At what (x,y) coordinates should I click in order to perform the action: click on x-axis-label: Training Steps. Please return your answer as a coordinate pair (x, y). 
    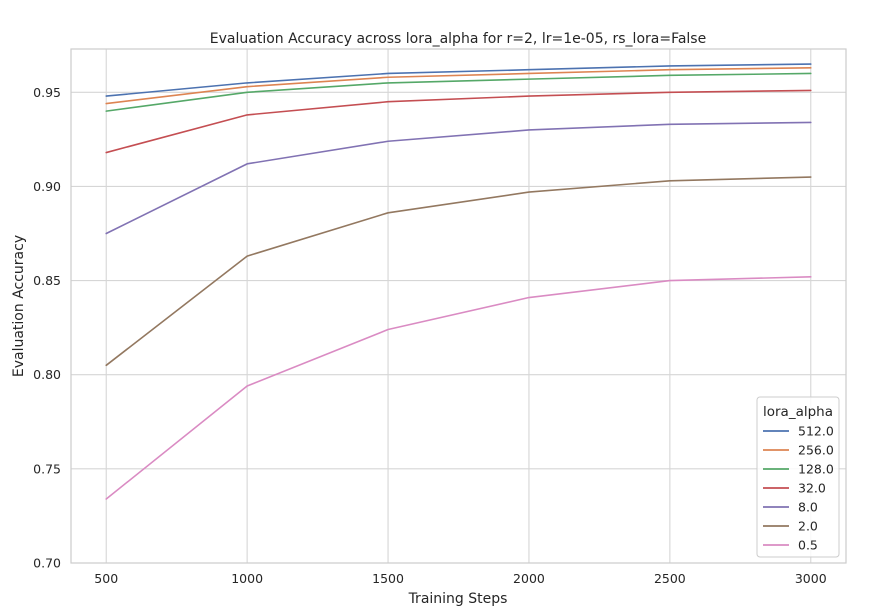
    Looking at the image, I should click on (458, 599).